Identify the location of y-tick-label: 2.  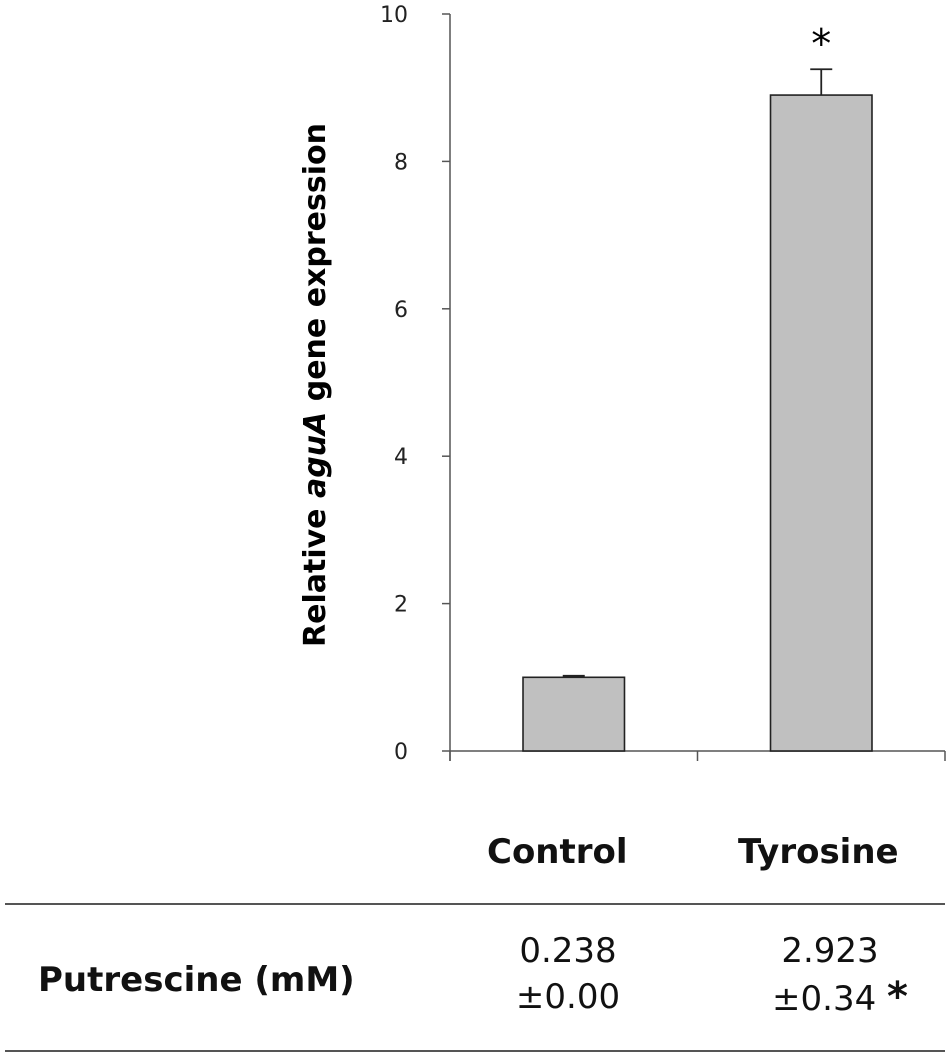
(401, 605).